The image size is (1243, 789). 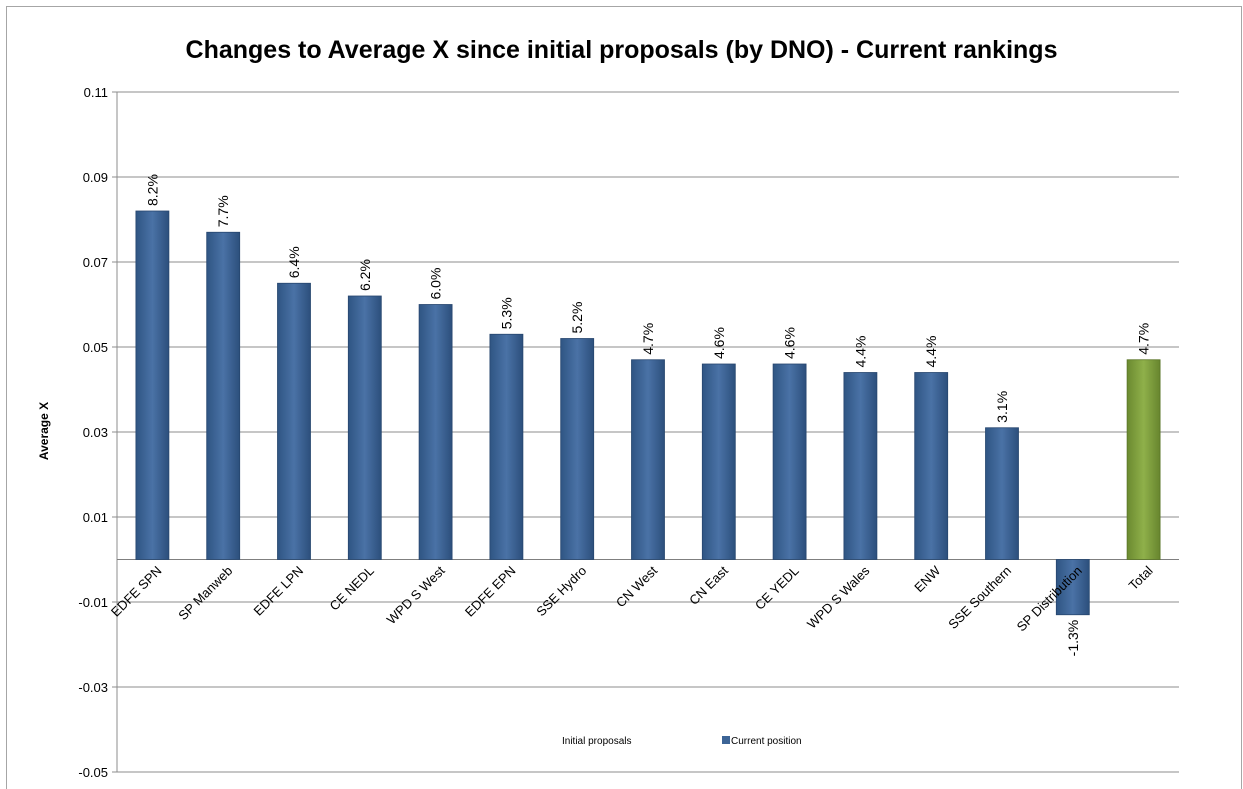 I want to click on x-category-label: CN West, so click(x=636, y=586).